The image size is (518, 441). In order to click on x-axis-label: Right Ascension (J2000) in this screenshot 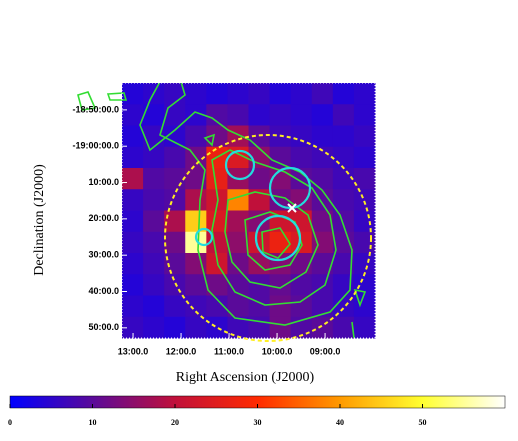, I will do `click(245, 377)`.